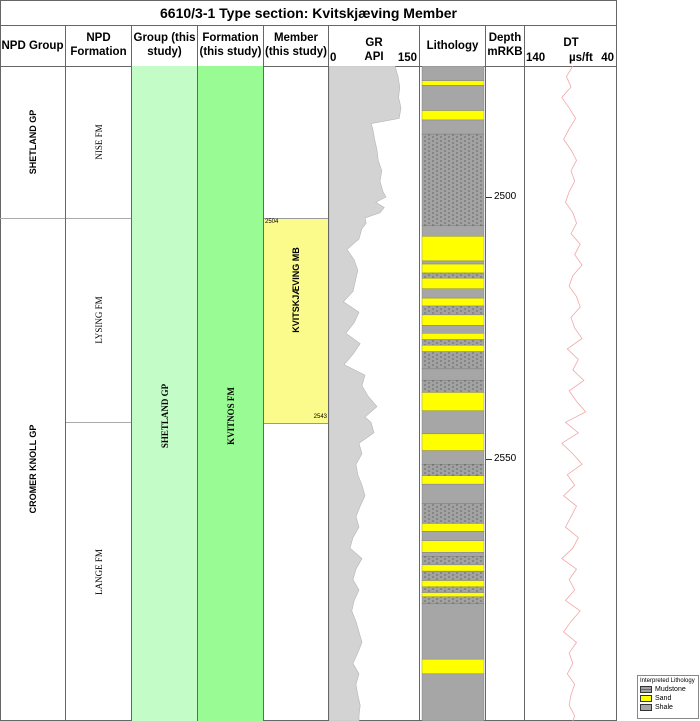 The image size is (700, 721). I want to click on header-formation-label: Formation (this study), so click(230, 45).